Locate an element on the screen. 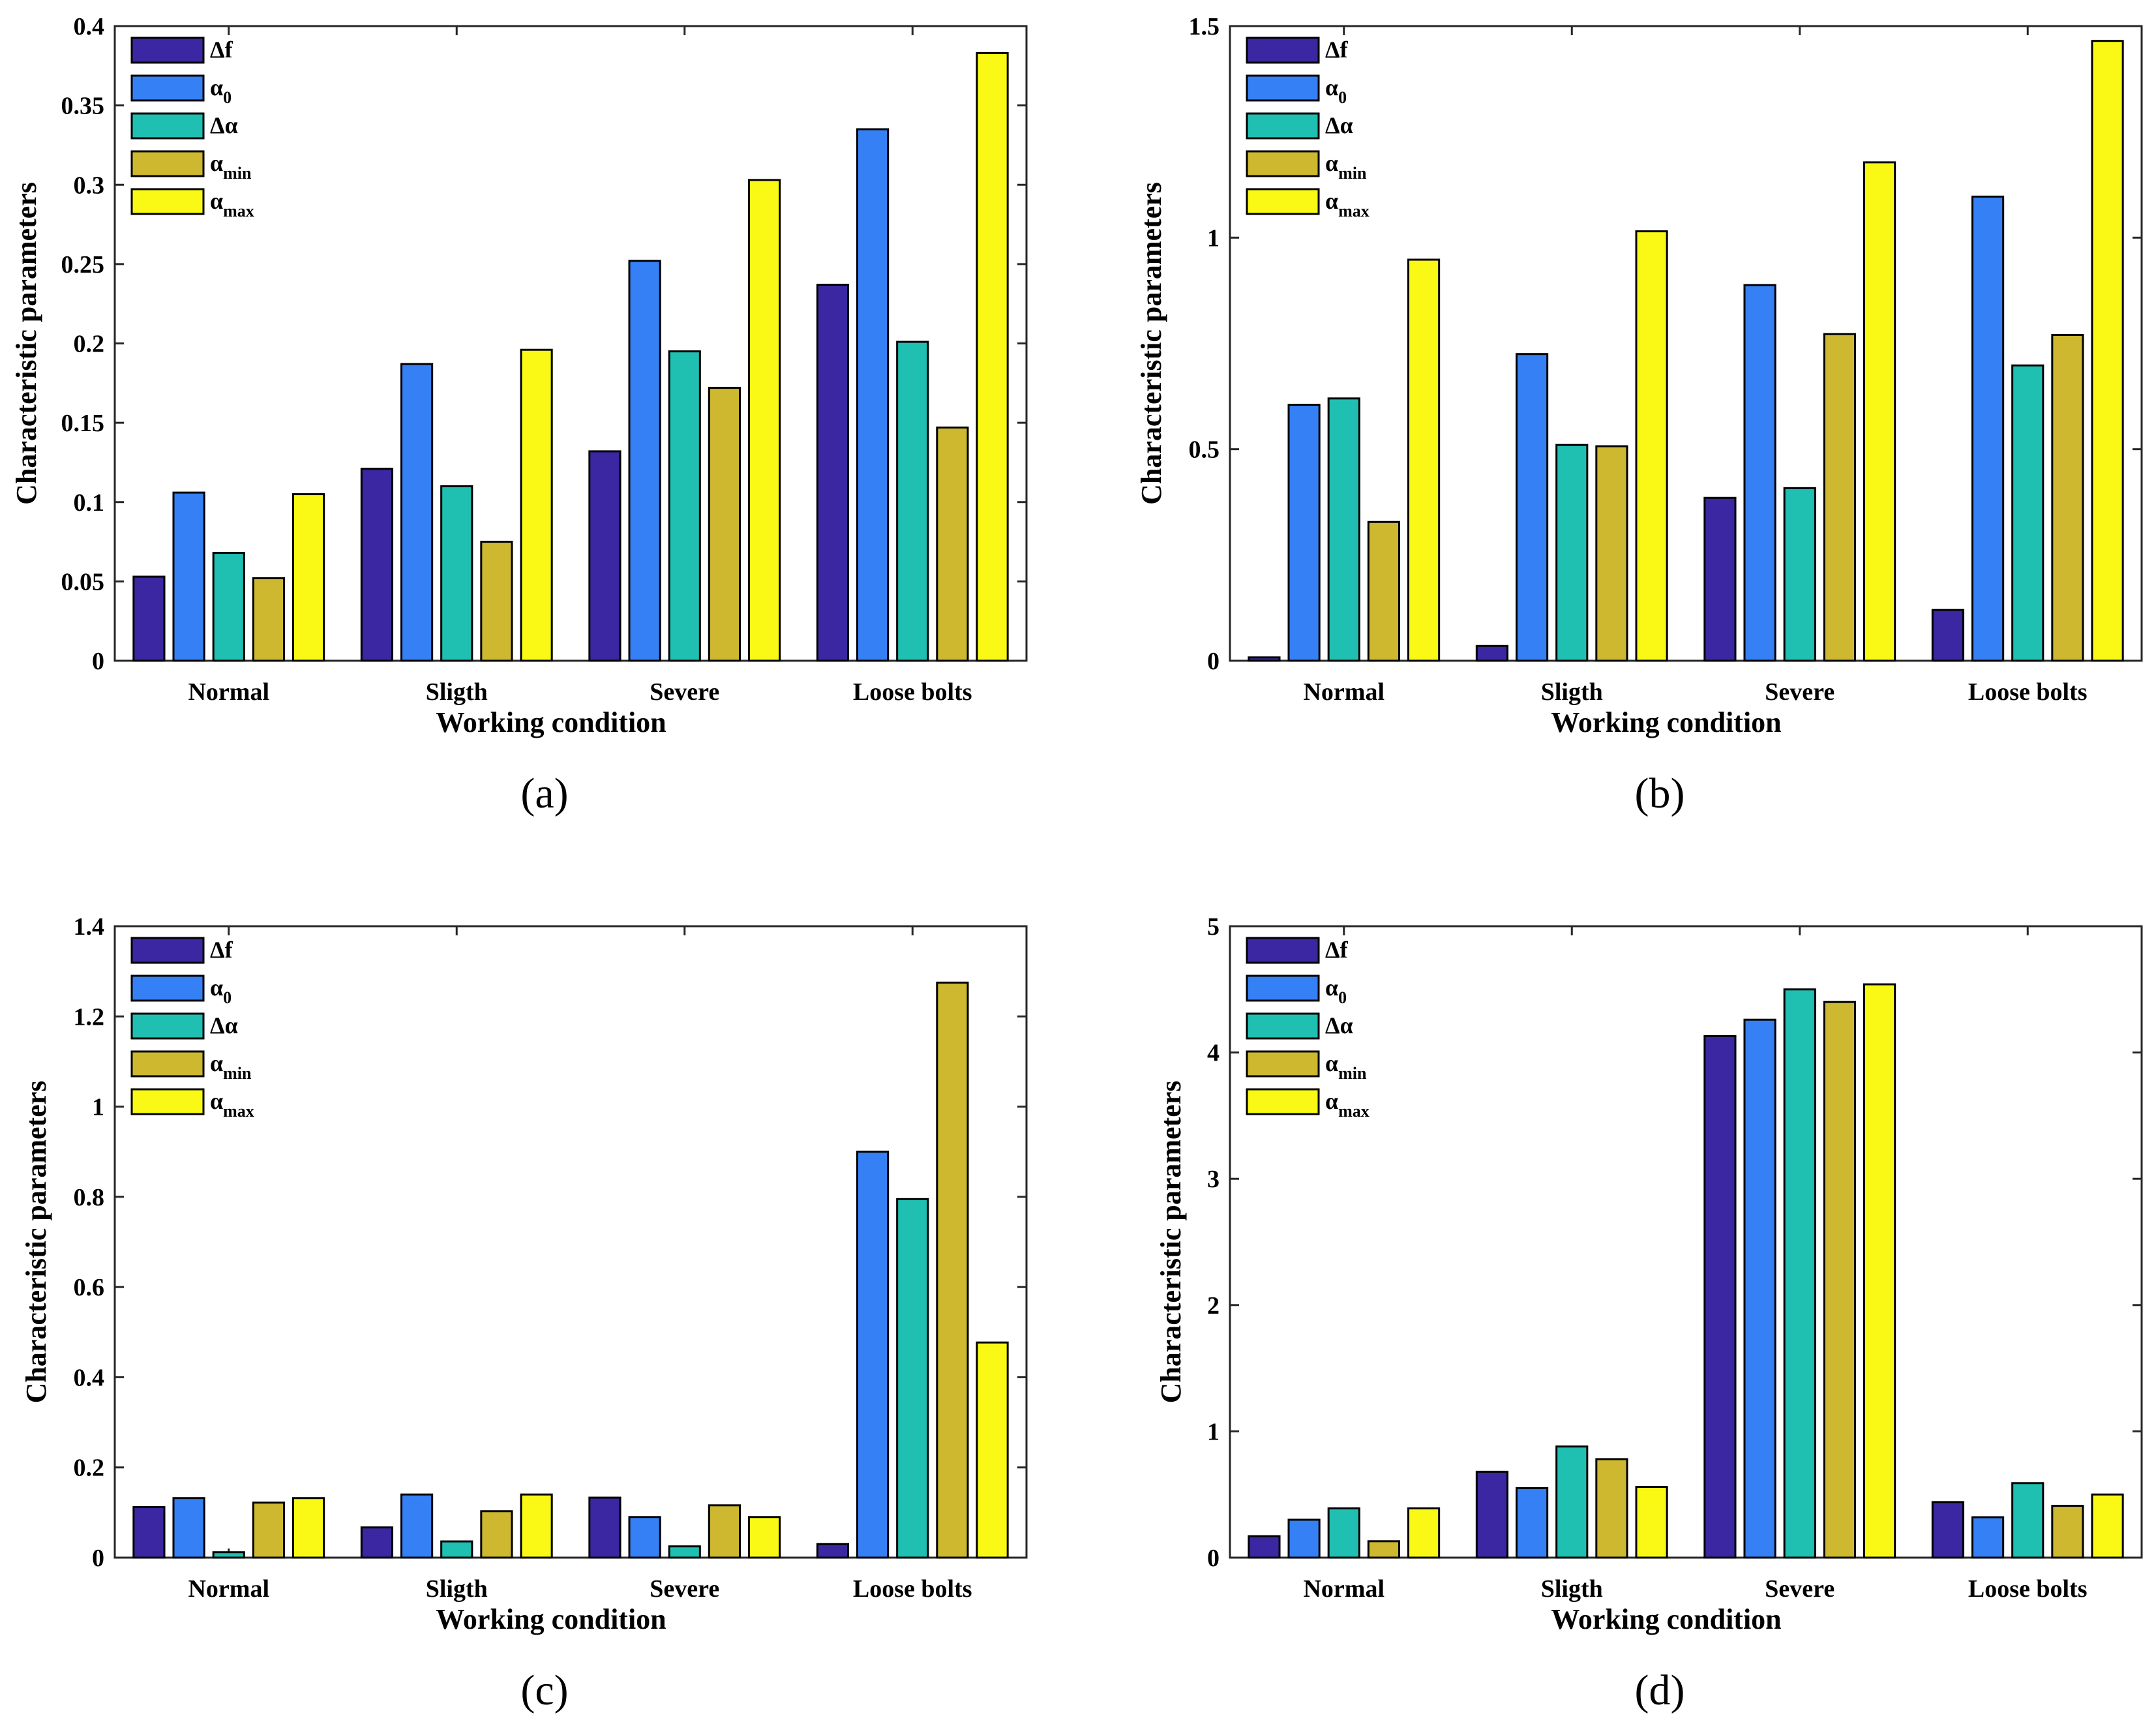 The width and height of the screenshot is (2156, 1722). y-tick-label: 3 is located at coordinates (1213, 1179).